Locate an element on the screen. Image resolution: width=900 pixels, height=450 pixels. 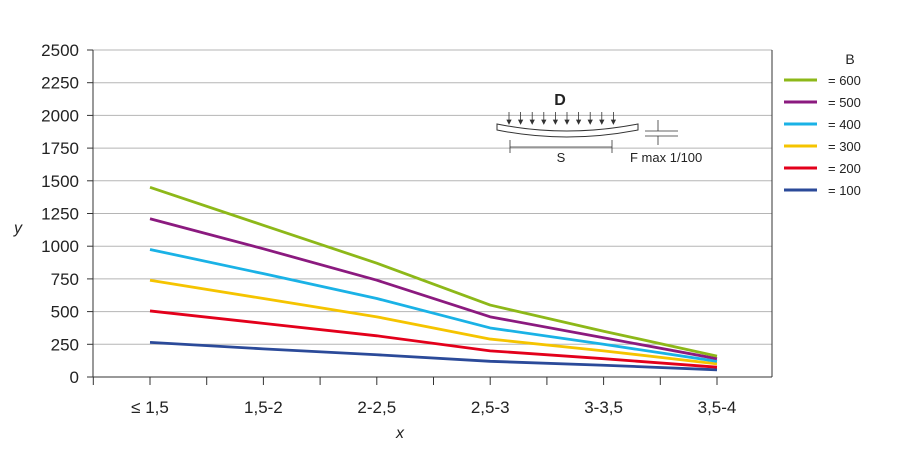
y-tick-label: 1250 is located at coordinates (60, 214).